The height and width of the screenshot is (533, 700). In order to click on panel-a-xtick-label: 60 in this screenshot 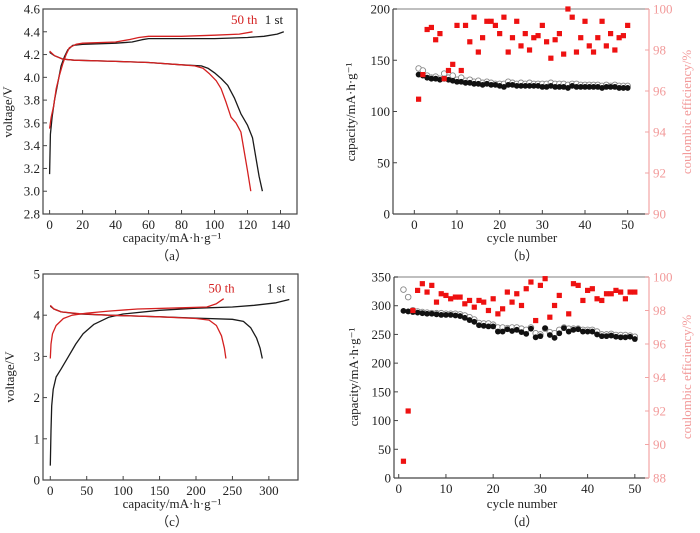, I will do `click(148, 224)`.